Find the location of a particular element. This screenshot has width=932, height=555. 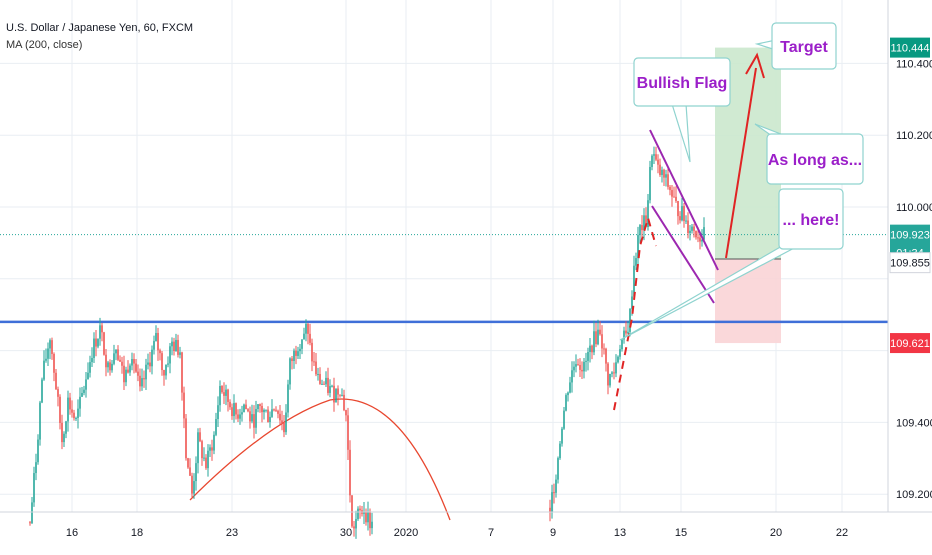

price-tick-label: 109.200 is located at coordinates (914, 495).